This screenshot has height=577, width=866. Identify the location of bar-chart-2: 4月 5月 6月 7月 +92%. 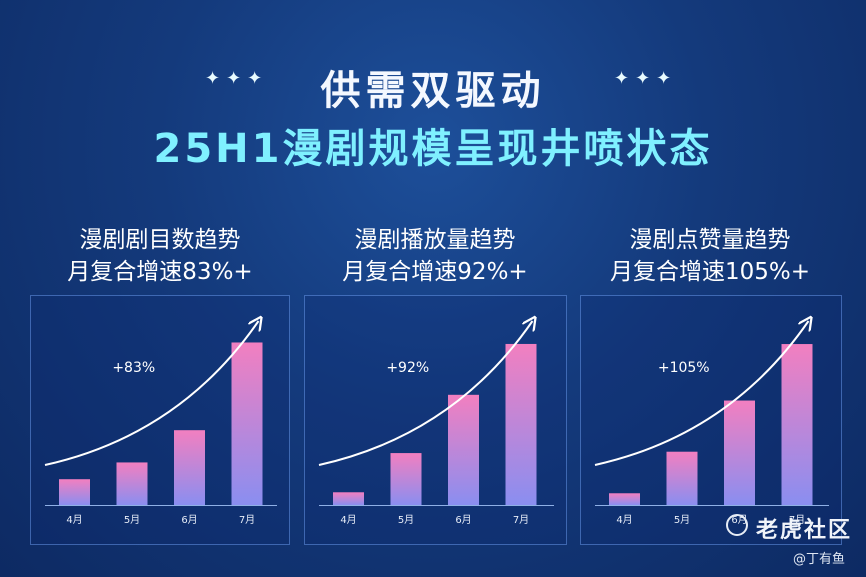
(436, 411).